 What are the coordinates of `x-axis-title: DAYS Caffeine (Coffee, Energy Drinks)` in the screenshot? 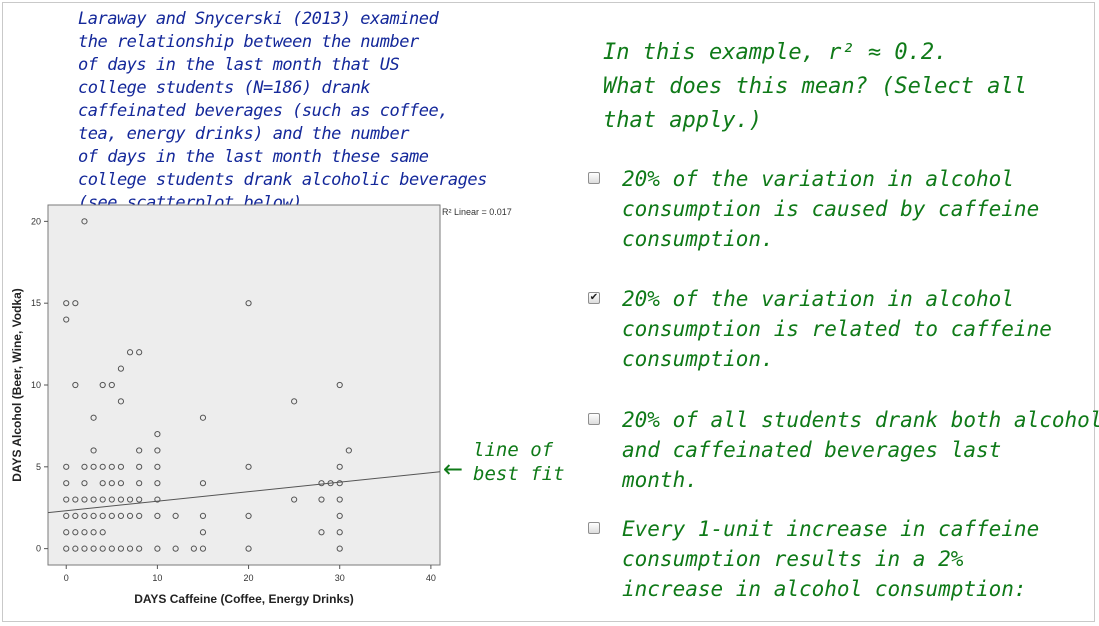 It's located at (244, 599).